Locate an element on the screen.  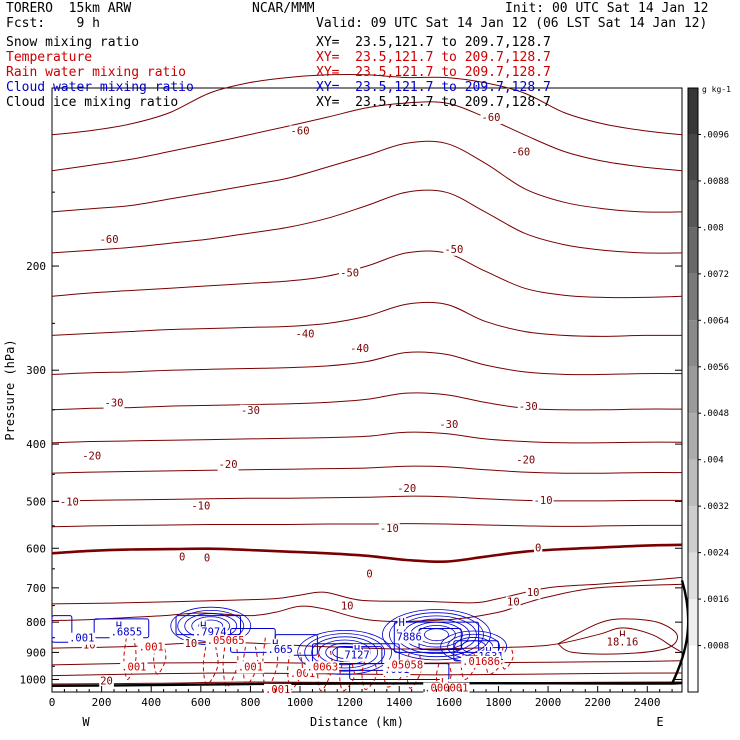
terrain-rise is located at coordinates (680, 632).